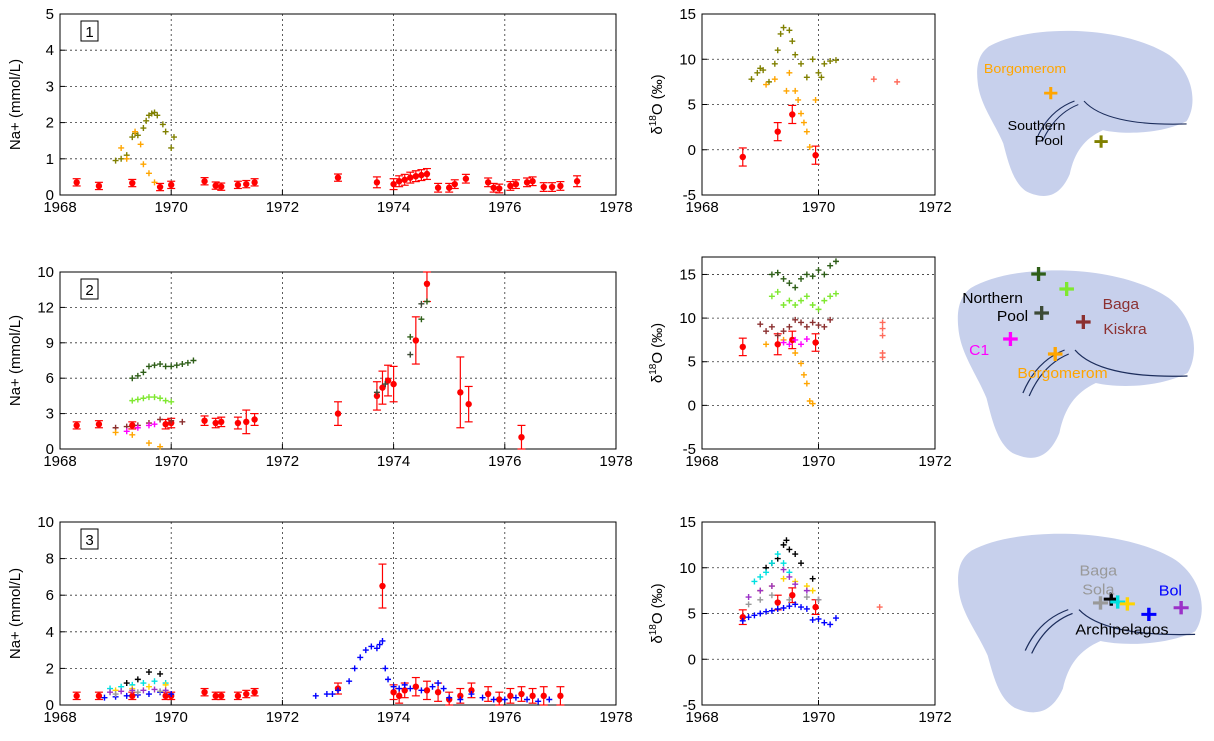  Describe the element at coordinates (89, 289) in the screenshot. I see `panel-number-box` at that location.